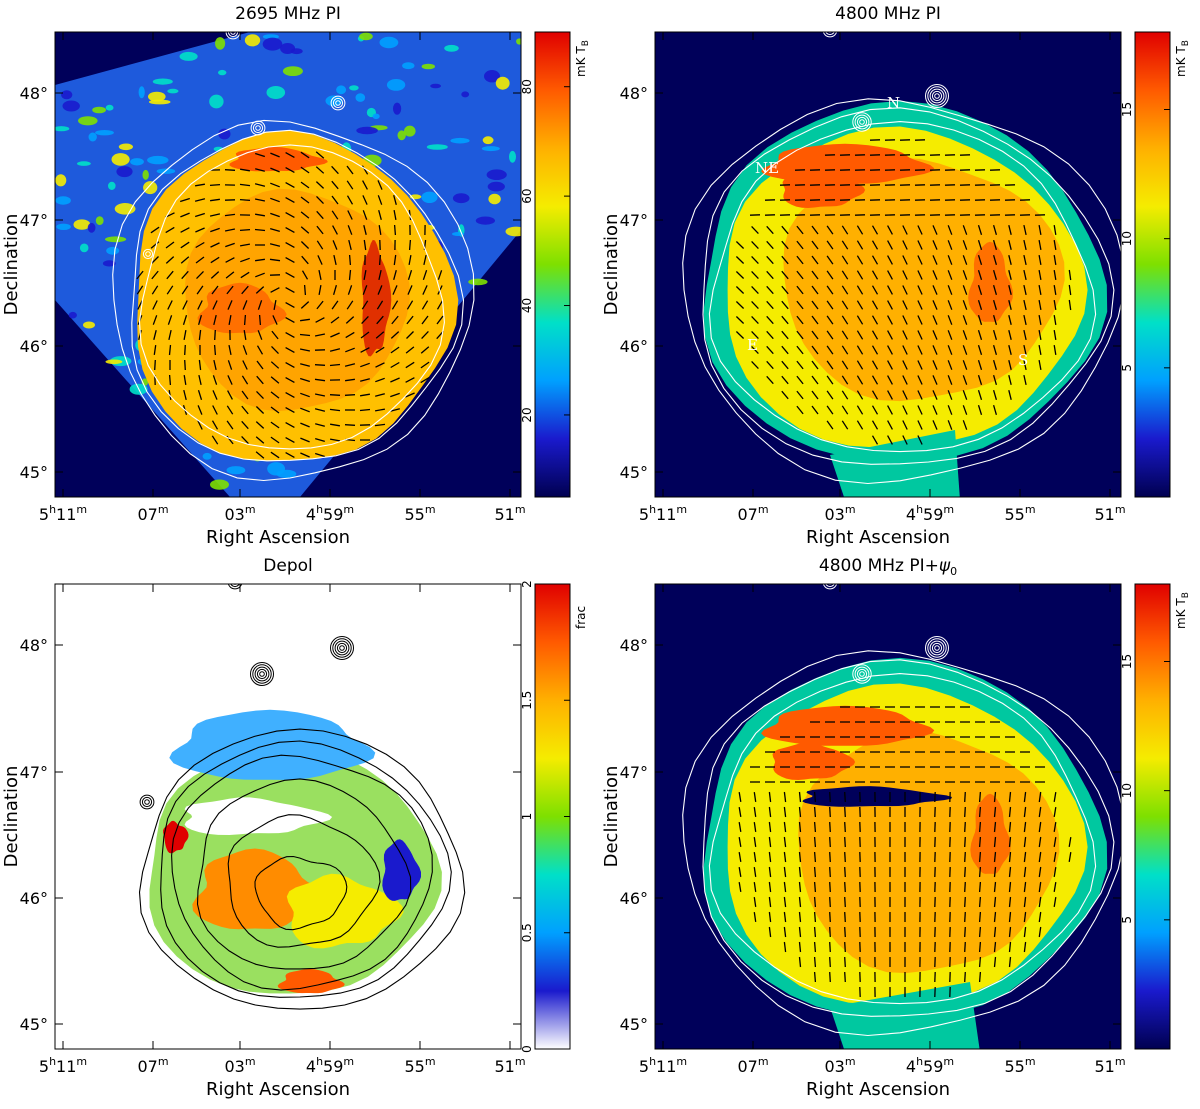 The height and width of the screenshot is (1109, 1200). I want to click on dec-tick-label: 46°, so click(634, 898).